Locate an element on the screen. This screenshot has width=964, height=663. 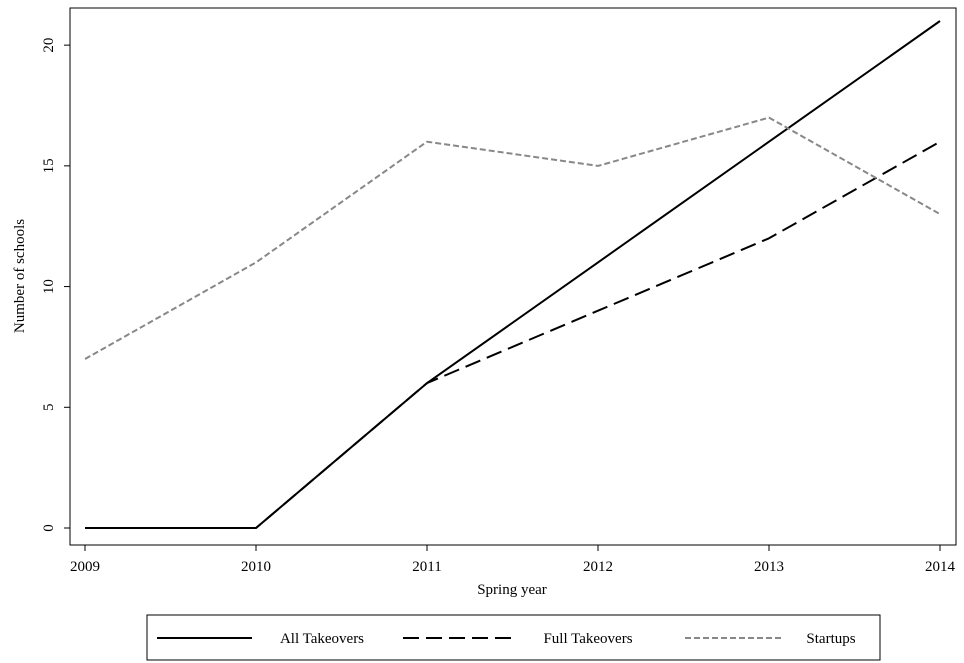
legend-label: All Takeovers is located at coordinates (322, 639).